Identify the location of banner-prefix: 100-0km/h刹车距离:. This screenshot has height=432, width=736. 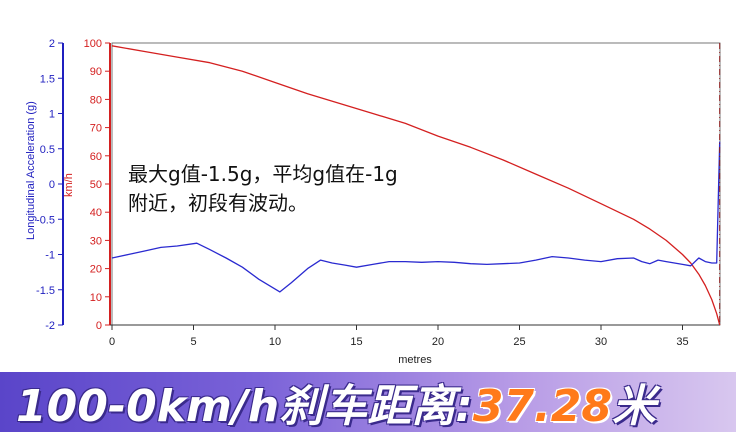
(244, 406).